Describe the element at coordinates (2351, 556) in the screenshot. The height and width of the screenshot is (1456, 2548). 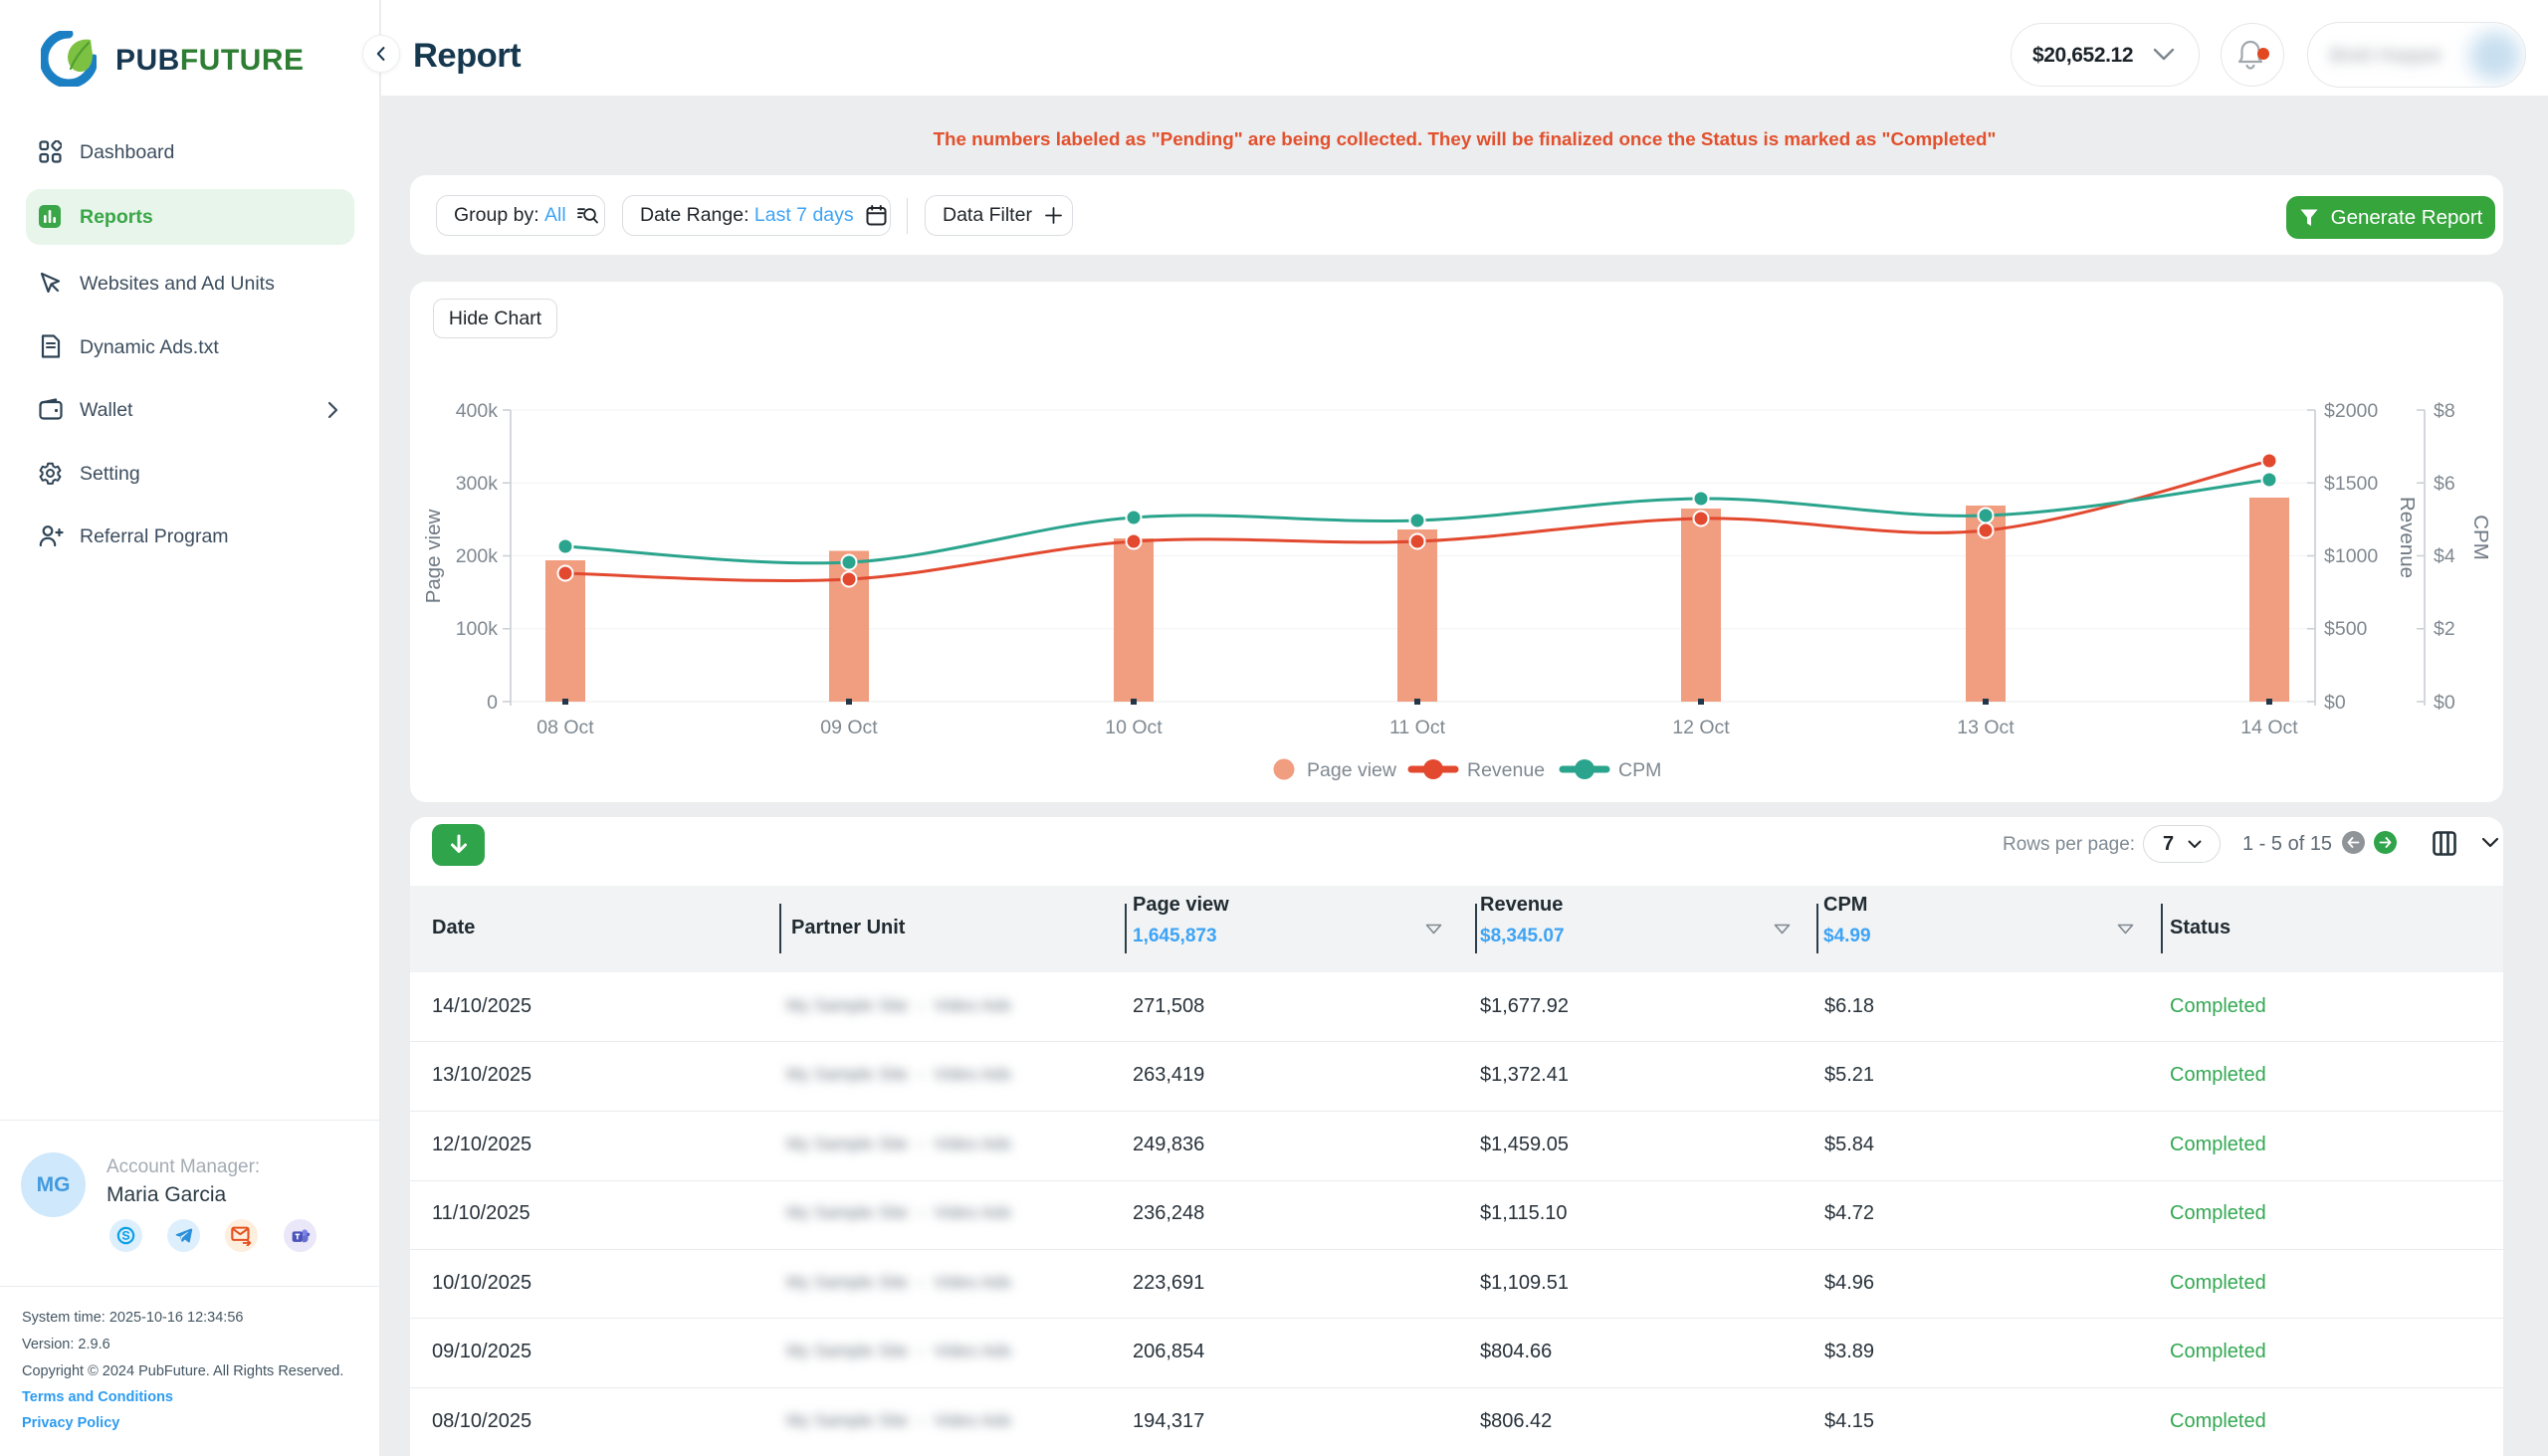
I see `svg-text: $1000` at that location.